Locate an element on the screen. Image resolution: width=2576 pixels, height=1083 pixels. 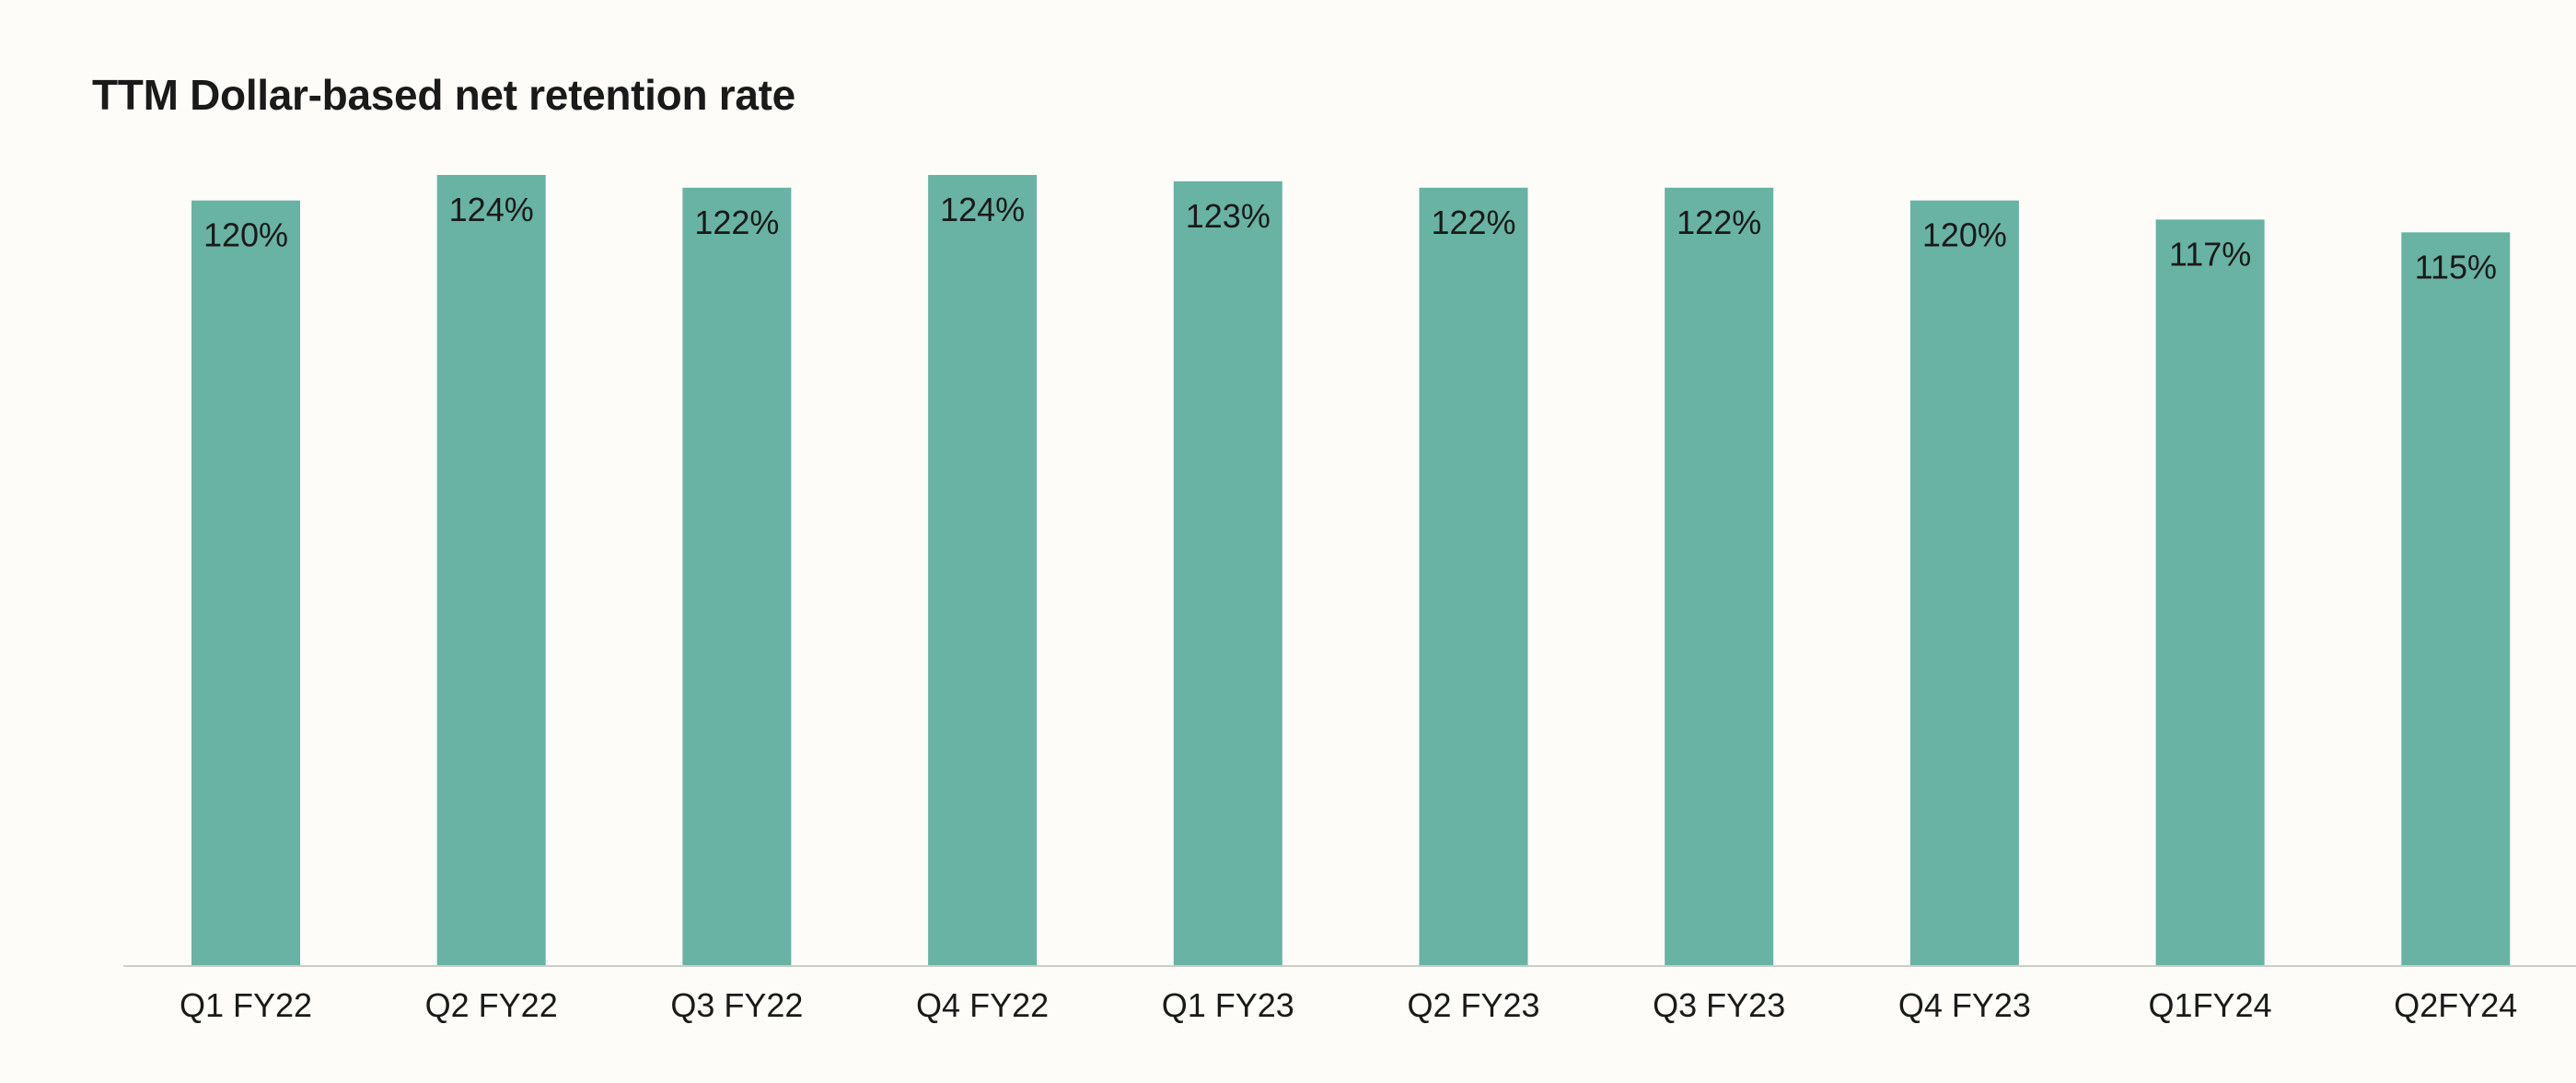
chart-title: TTM Dollar-based net retention rate is located at coordinates (443, 95).